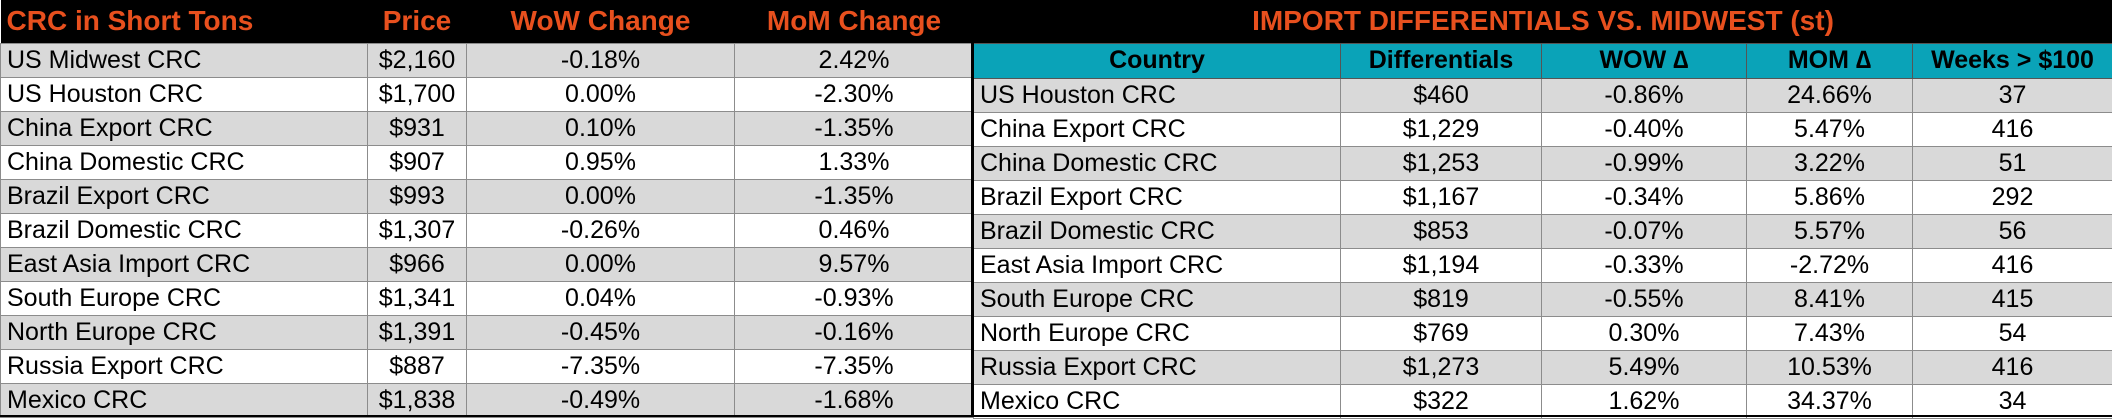  Describe the element at coordinates (1157, 231) in the screenshot. I see `country-cell: Brazil Domestic CRC` at that location.